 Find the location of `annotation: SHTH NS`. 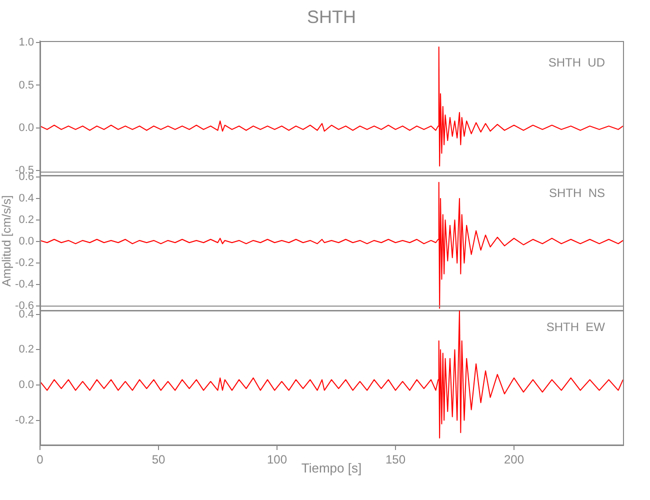

annotation: SHTH NS is located at coordinates (576, 193).